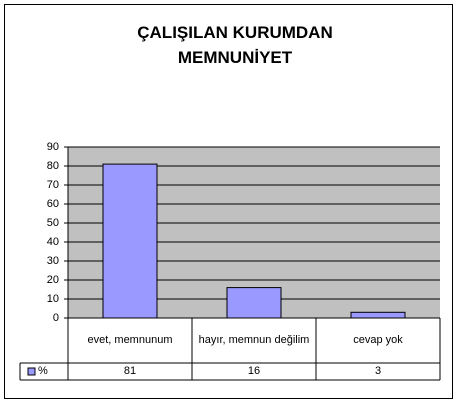  What do you see at coordinates (53, 299) in the screenshot?
I see `y-tick-label: 10` at bounding box center [53, 299].